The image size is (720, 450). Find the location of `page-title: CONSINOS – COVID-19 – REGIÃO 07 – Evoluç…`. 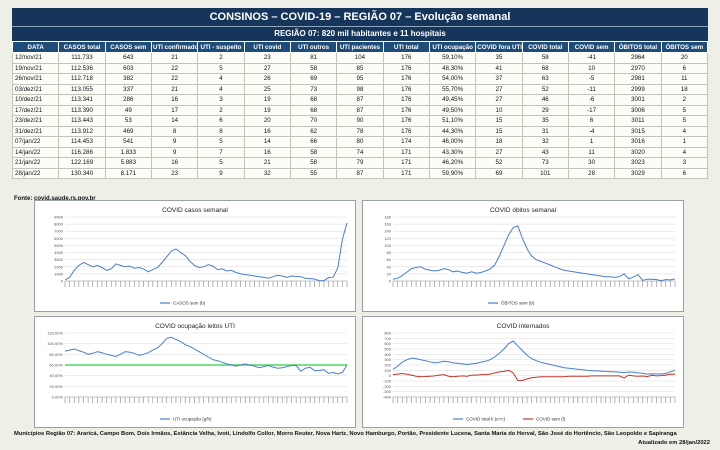

page-title: CONSINOS – COVID-19 – REGIÃO 07 – Evoluç… is located at coordinates (360, 17).